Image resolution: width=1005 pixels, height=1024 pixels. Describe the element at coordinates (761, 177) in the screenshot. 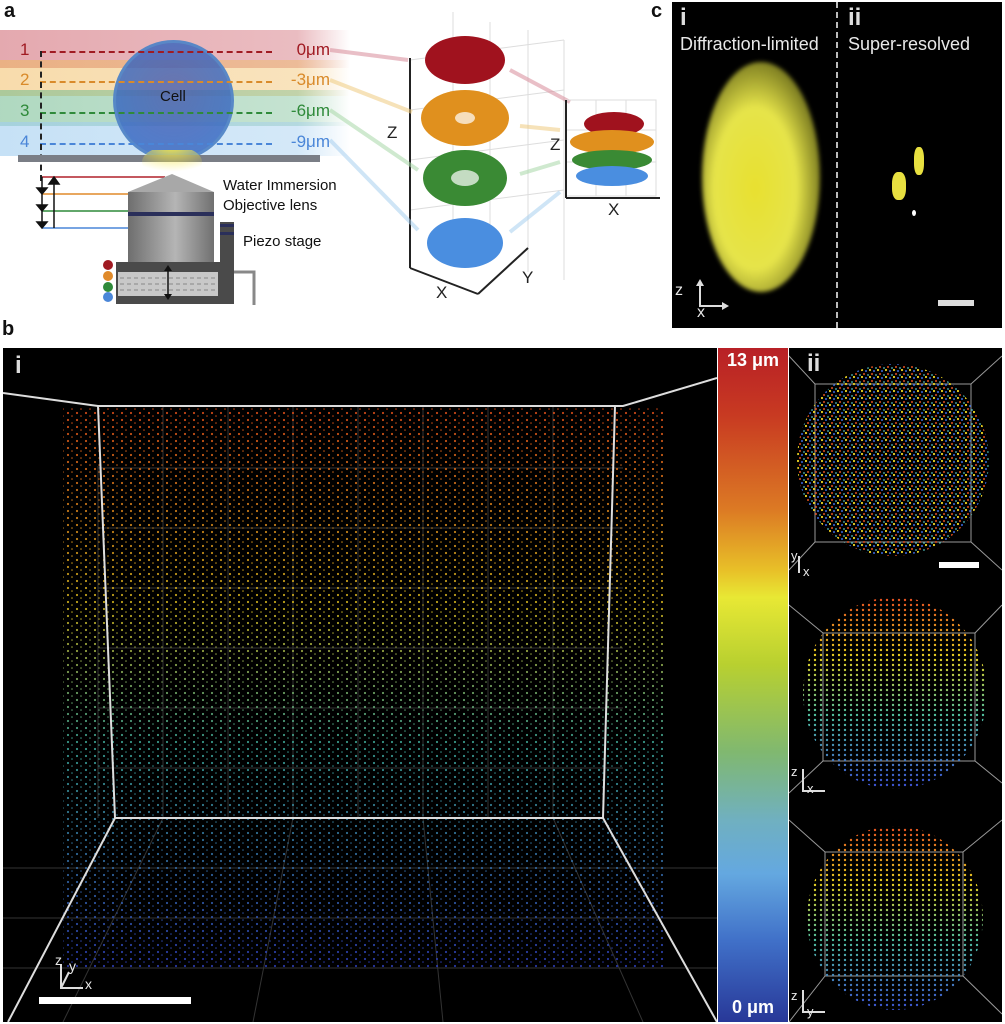

I see `diffraction-limited-spot` at that location.